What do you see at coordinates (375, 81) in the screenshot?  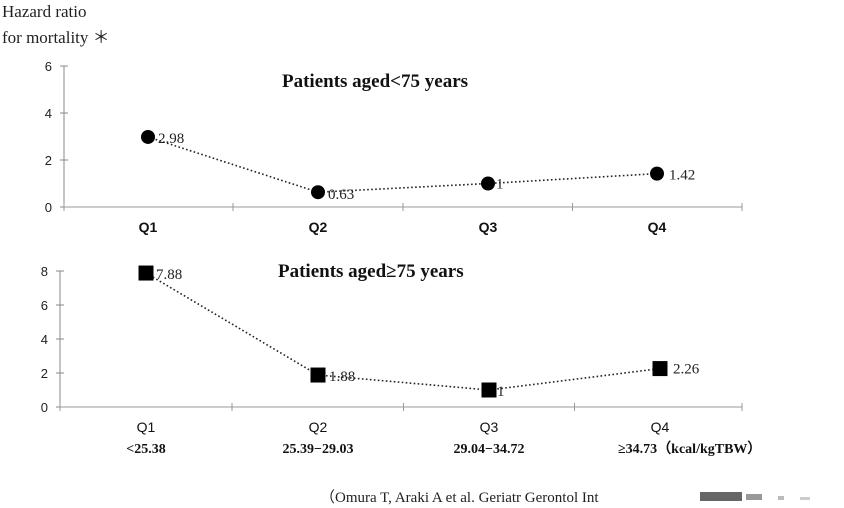 I see `chart-title: Patients aged<75 years` at bounding box center [375, 81].